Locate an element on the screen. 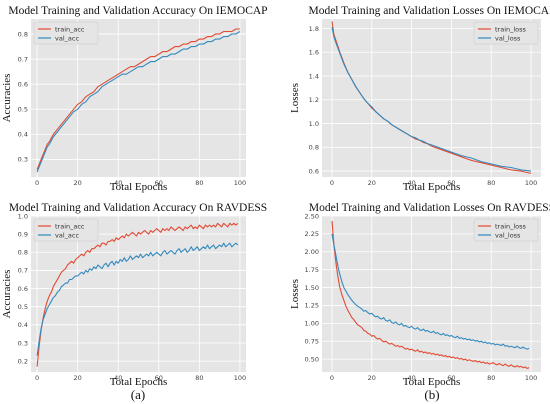  y-tick-label: 2.00 is located at coordinates (312, 252).